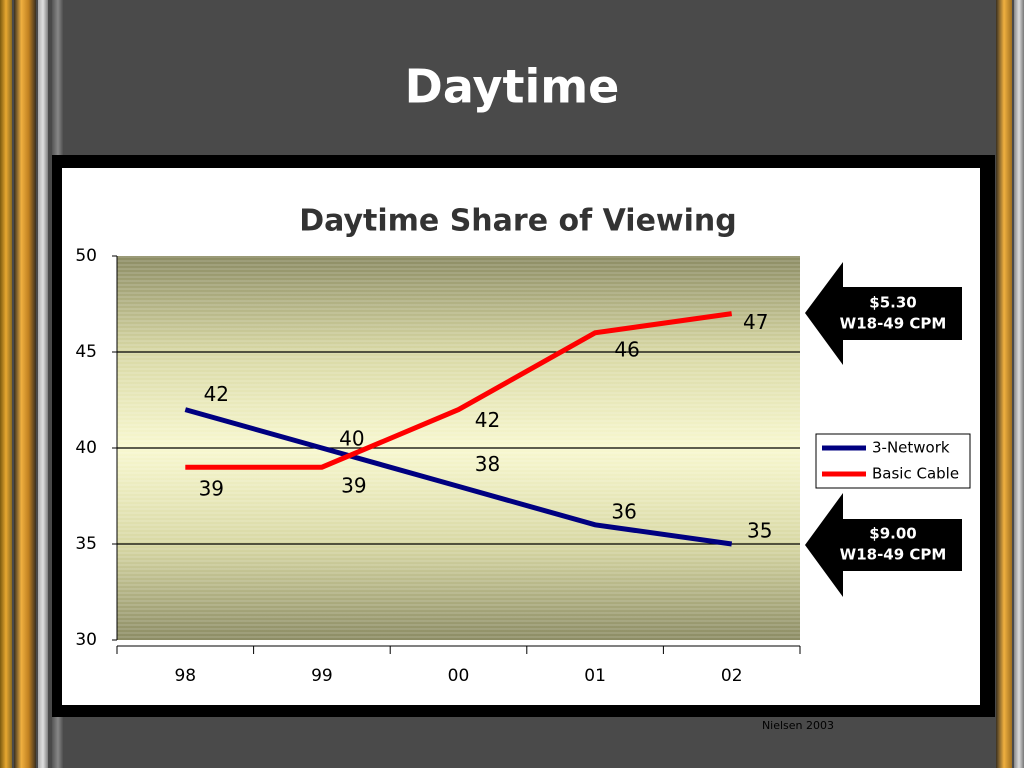 Image resolution: width=1024 pixels, height=768 pixels. What do you see at coordinates (623, 511) in the screenshot?
I see `data-label: 36` at bounding box center [623, 511].